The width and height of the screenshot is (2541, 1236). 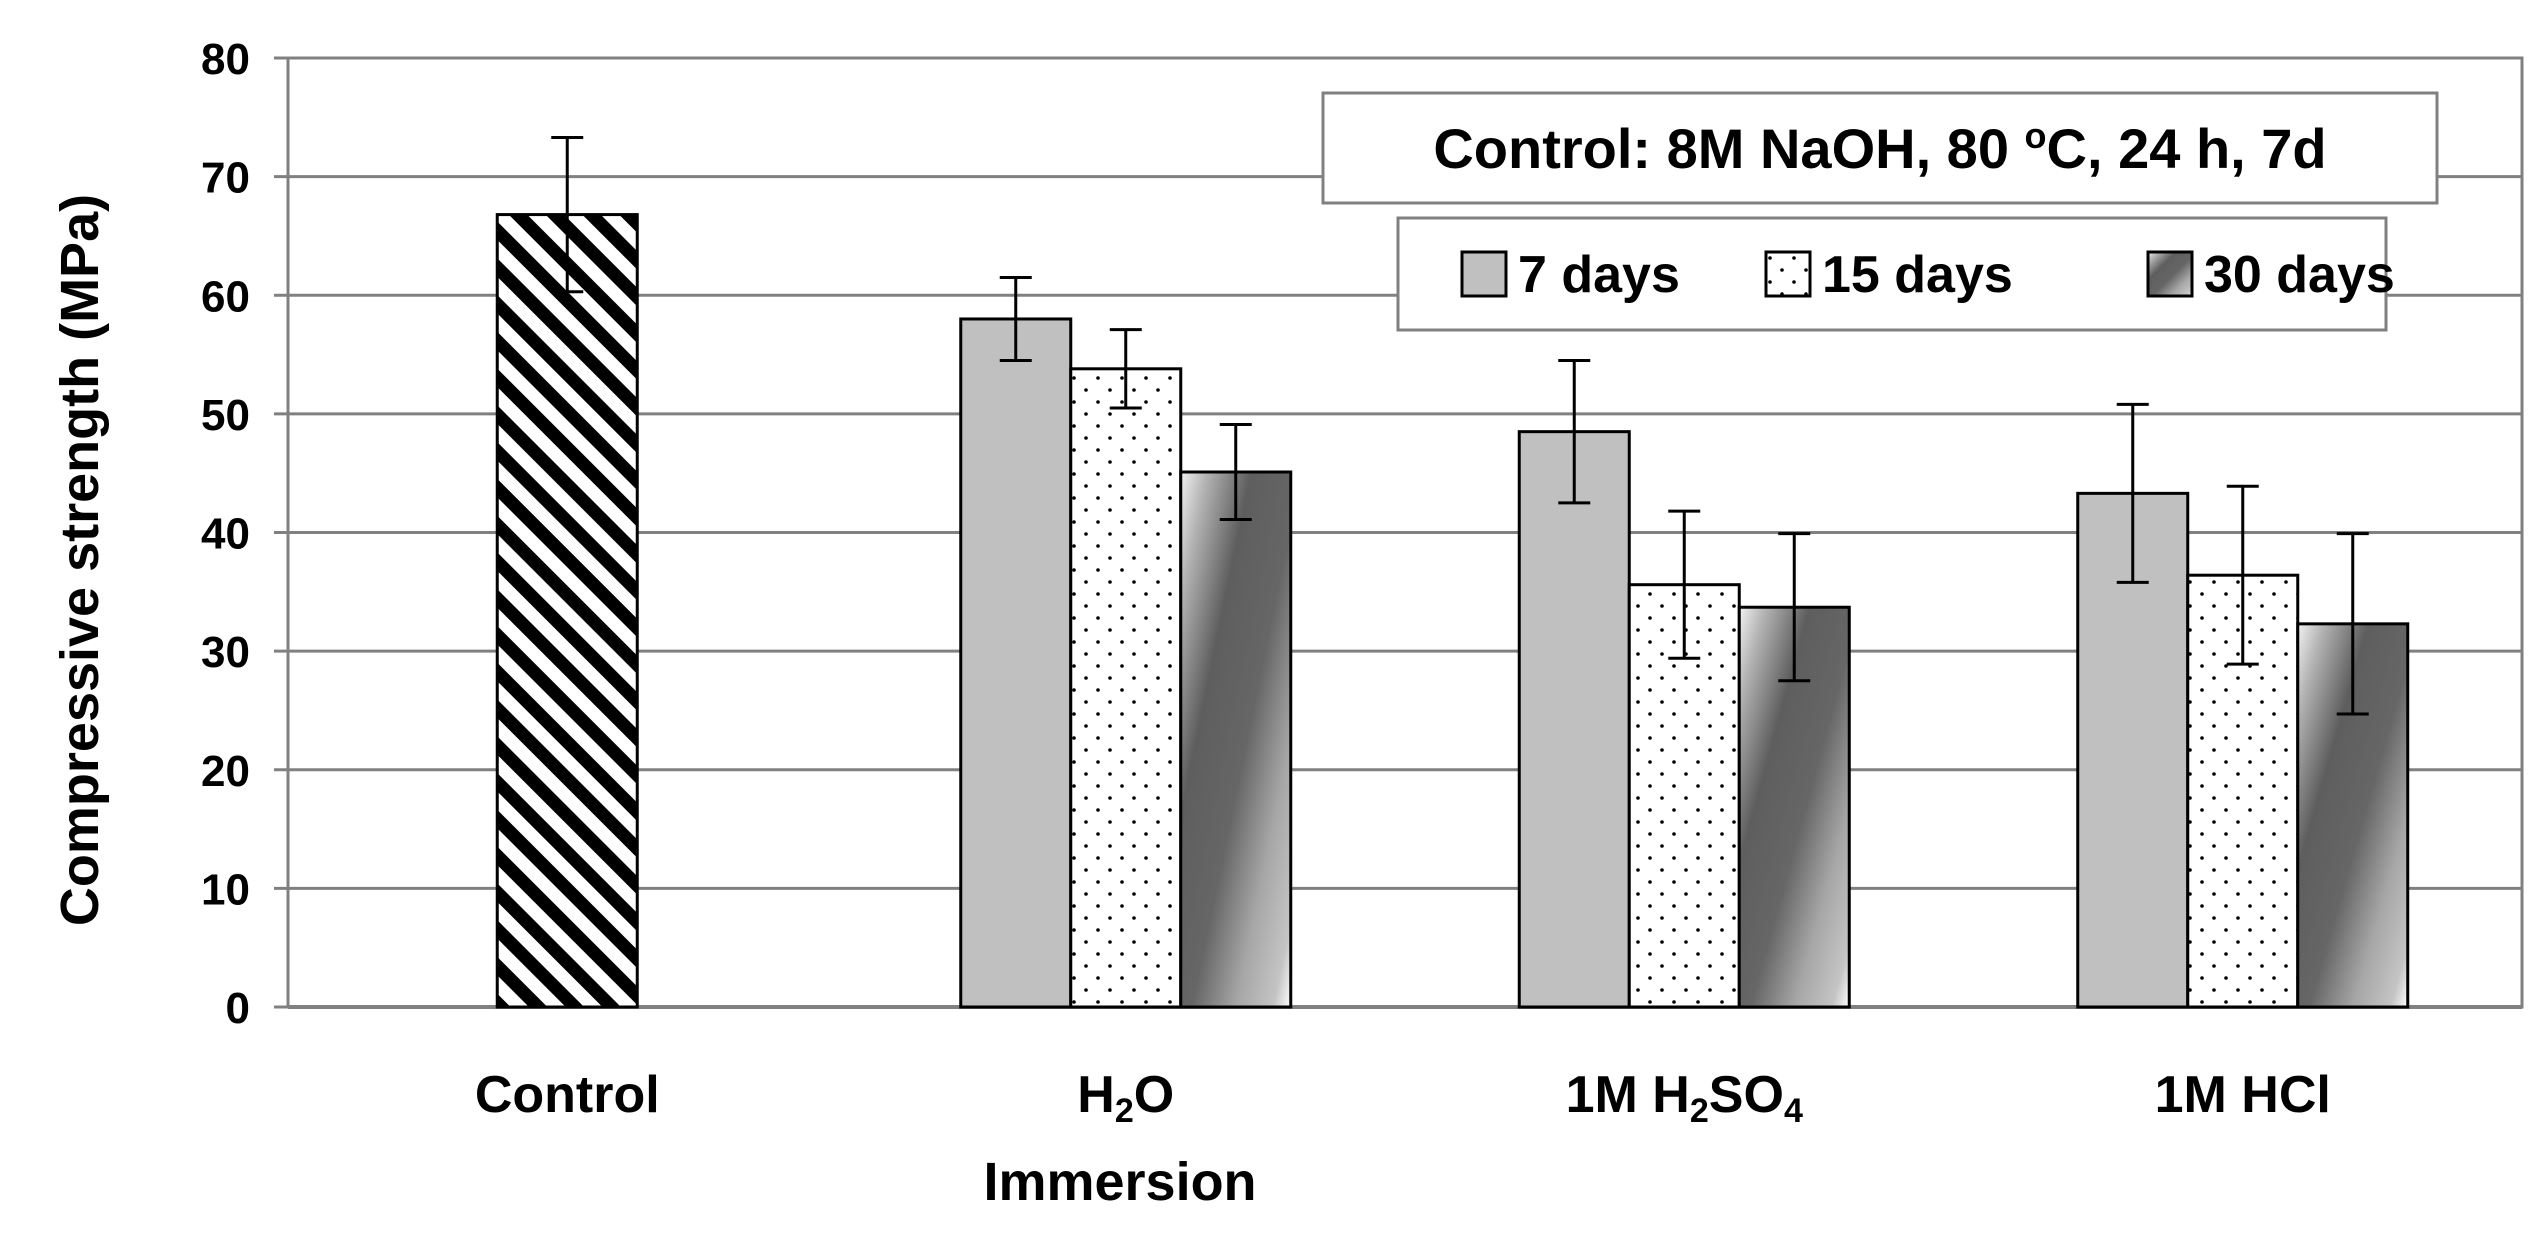 What do you see at coordinates (2243, 1095) in the screenshot?
I see `x-category-label: 1M HCl` at bounding box center [2243, 1095].